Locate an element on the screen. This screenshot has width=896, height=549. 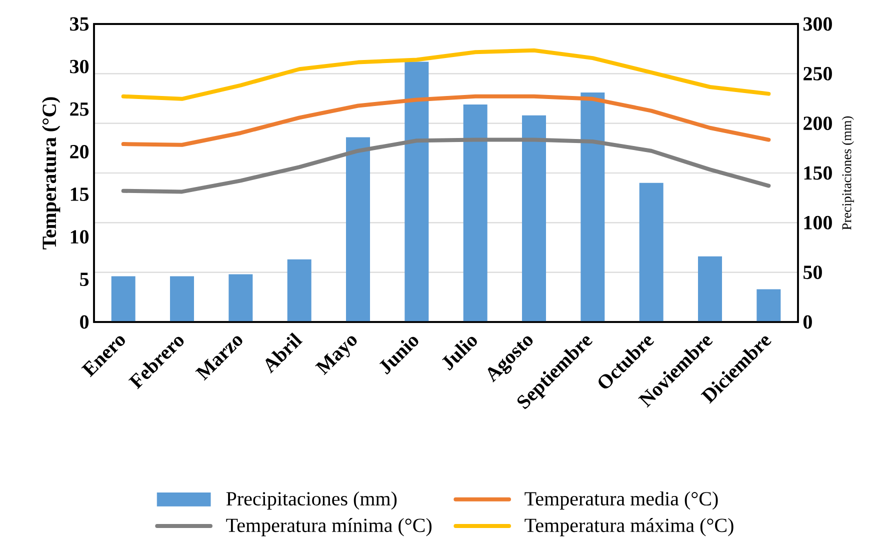
y2-tick-label: 100 is located at coordinates (818, 223).